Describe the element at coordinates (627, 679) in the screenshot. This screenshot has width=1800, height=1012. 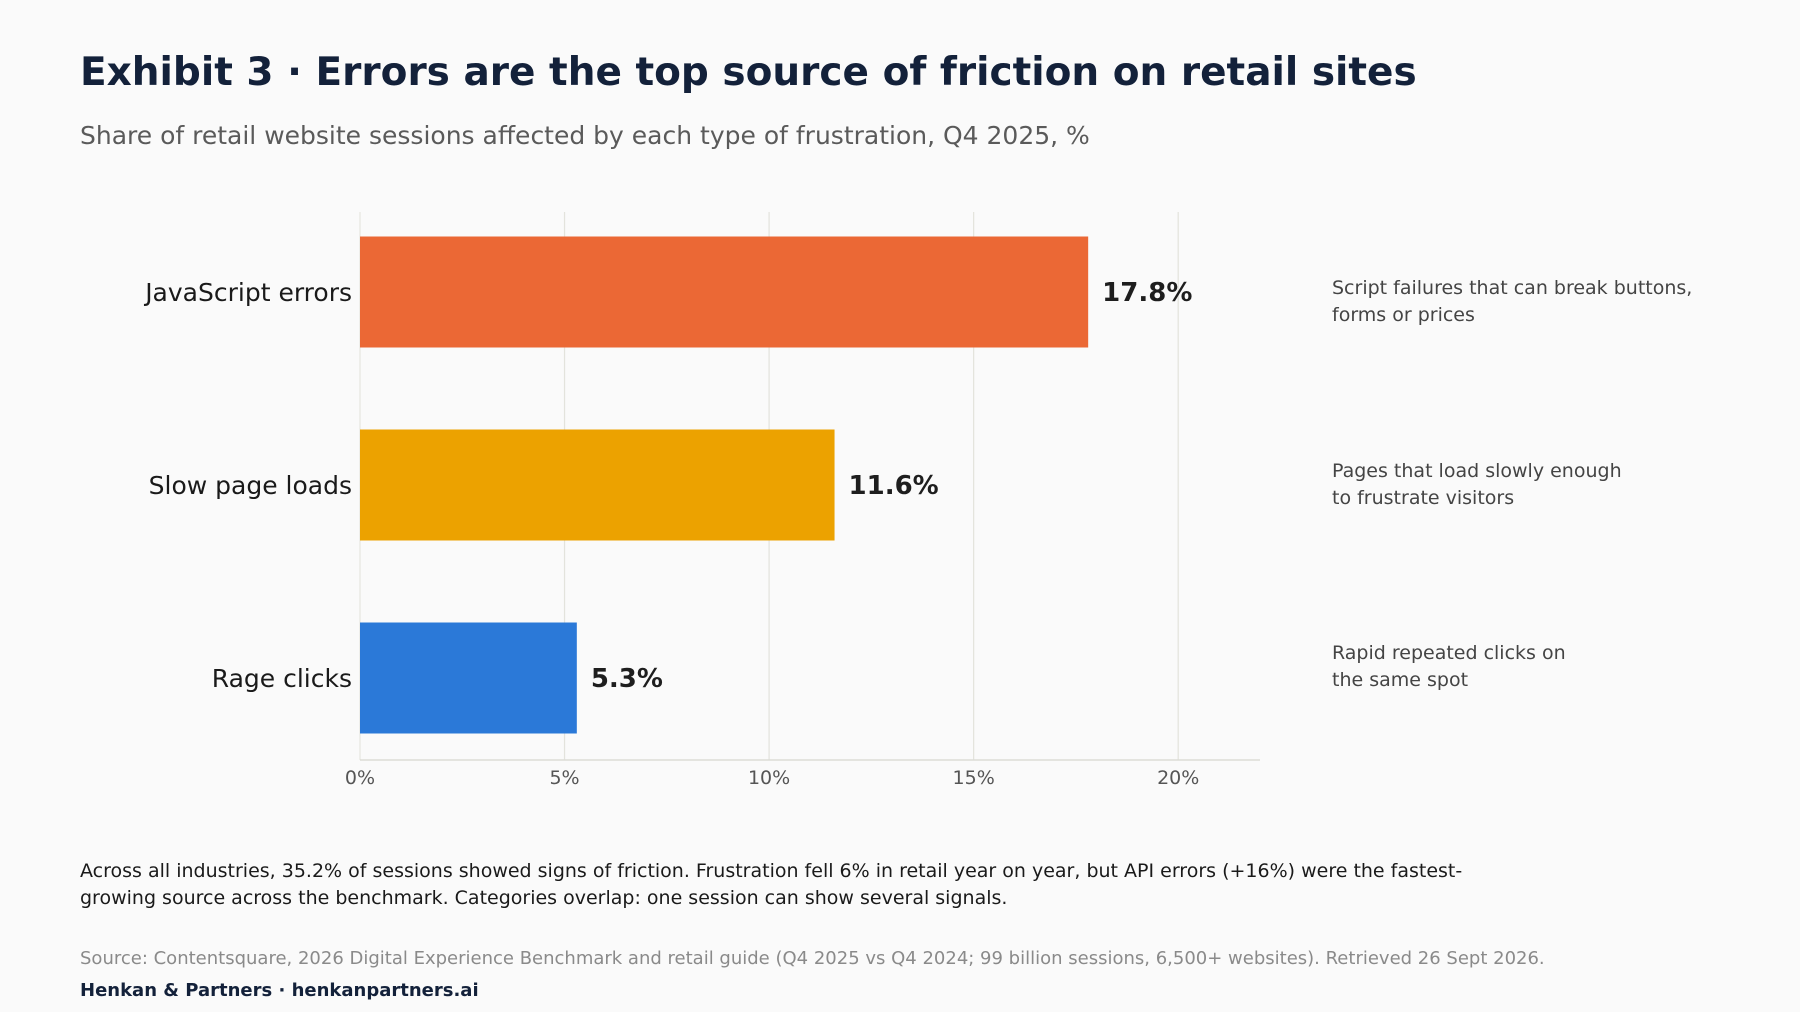
I see `value-label: 5.3%` at that location.